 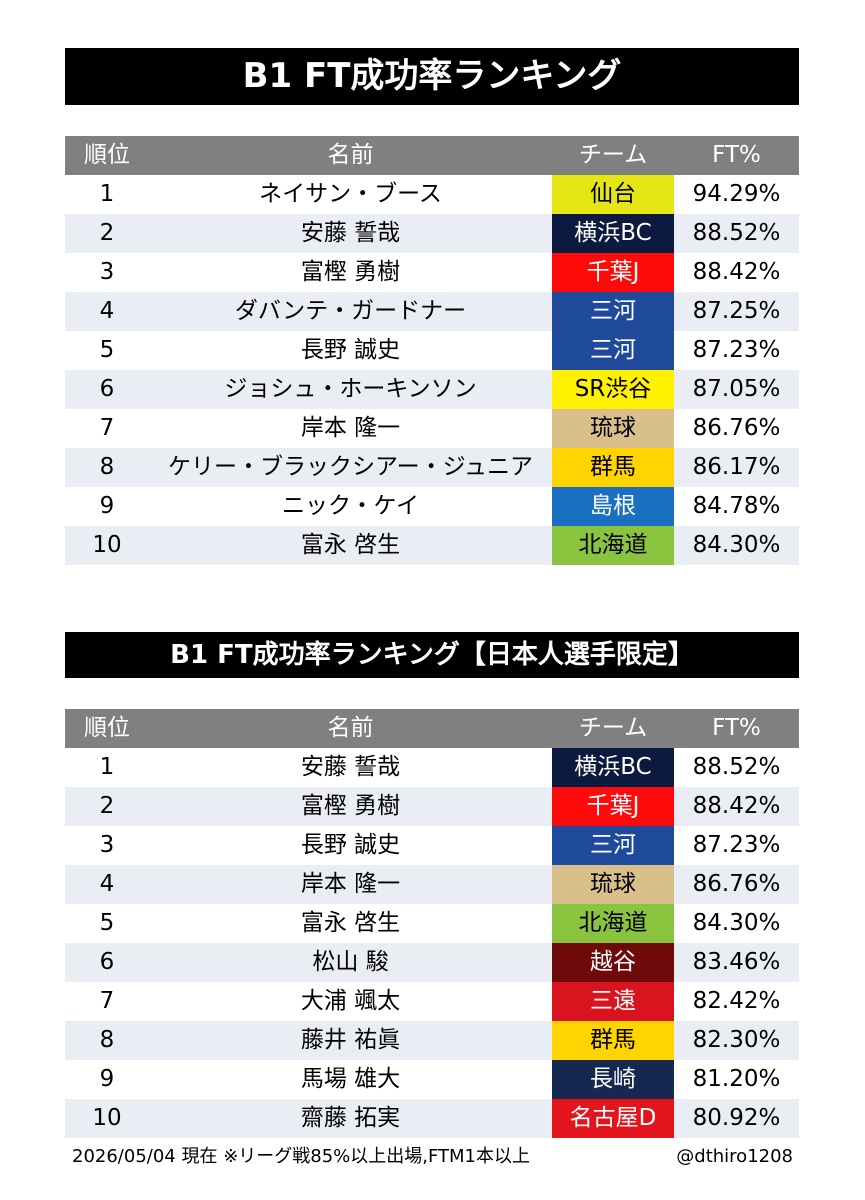 What do you see at coordinates (432, 1001) in the screenshot?
I see `table-row: 7 大浦 颯太 三遠 82.42%` at bounding box center [432, 1001].